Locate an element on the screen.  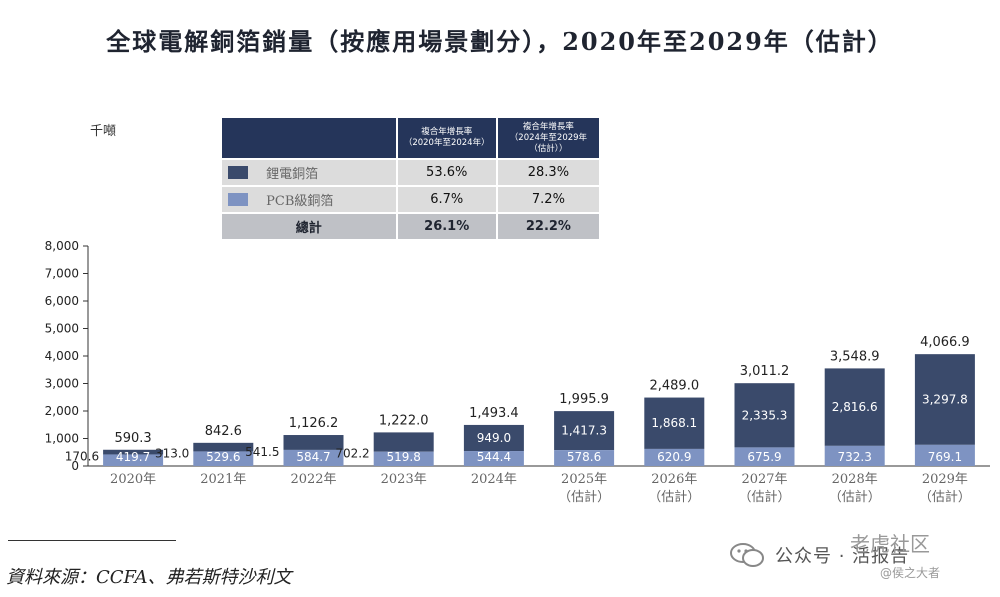
pcb-value-label: 544.4 is located at coordinates (494, 457).